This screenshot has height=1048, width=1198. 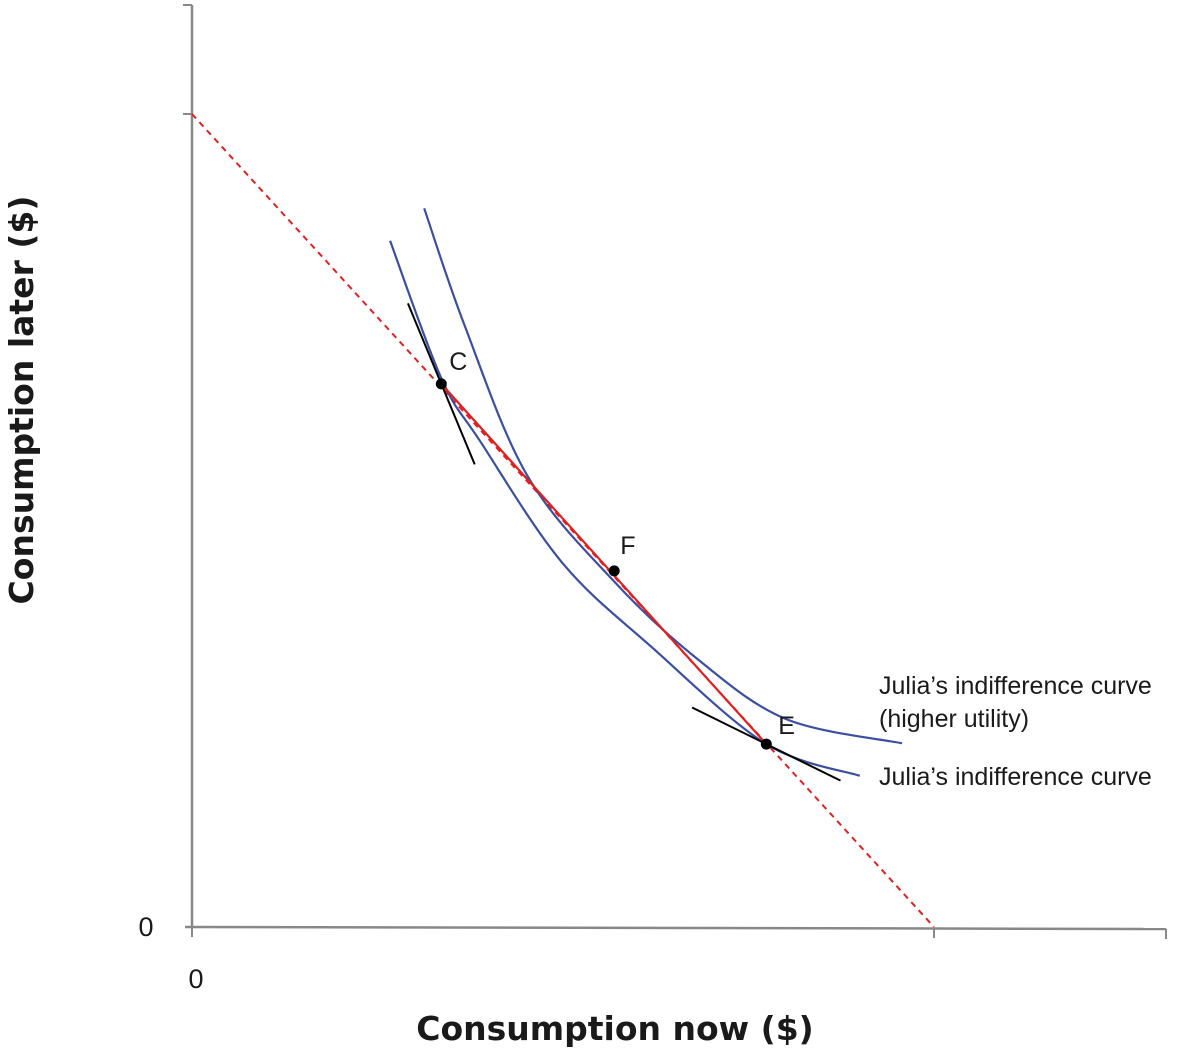 What do you see at coordinates (675, 928) in the screenshot?
I see `x-axis` at bounding box center [675, 928].